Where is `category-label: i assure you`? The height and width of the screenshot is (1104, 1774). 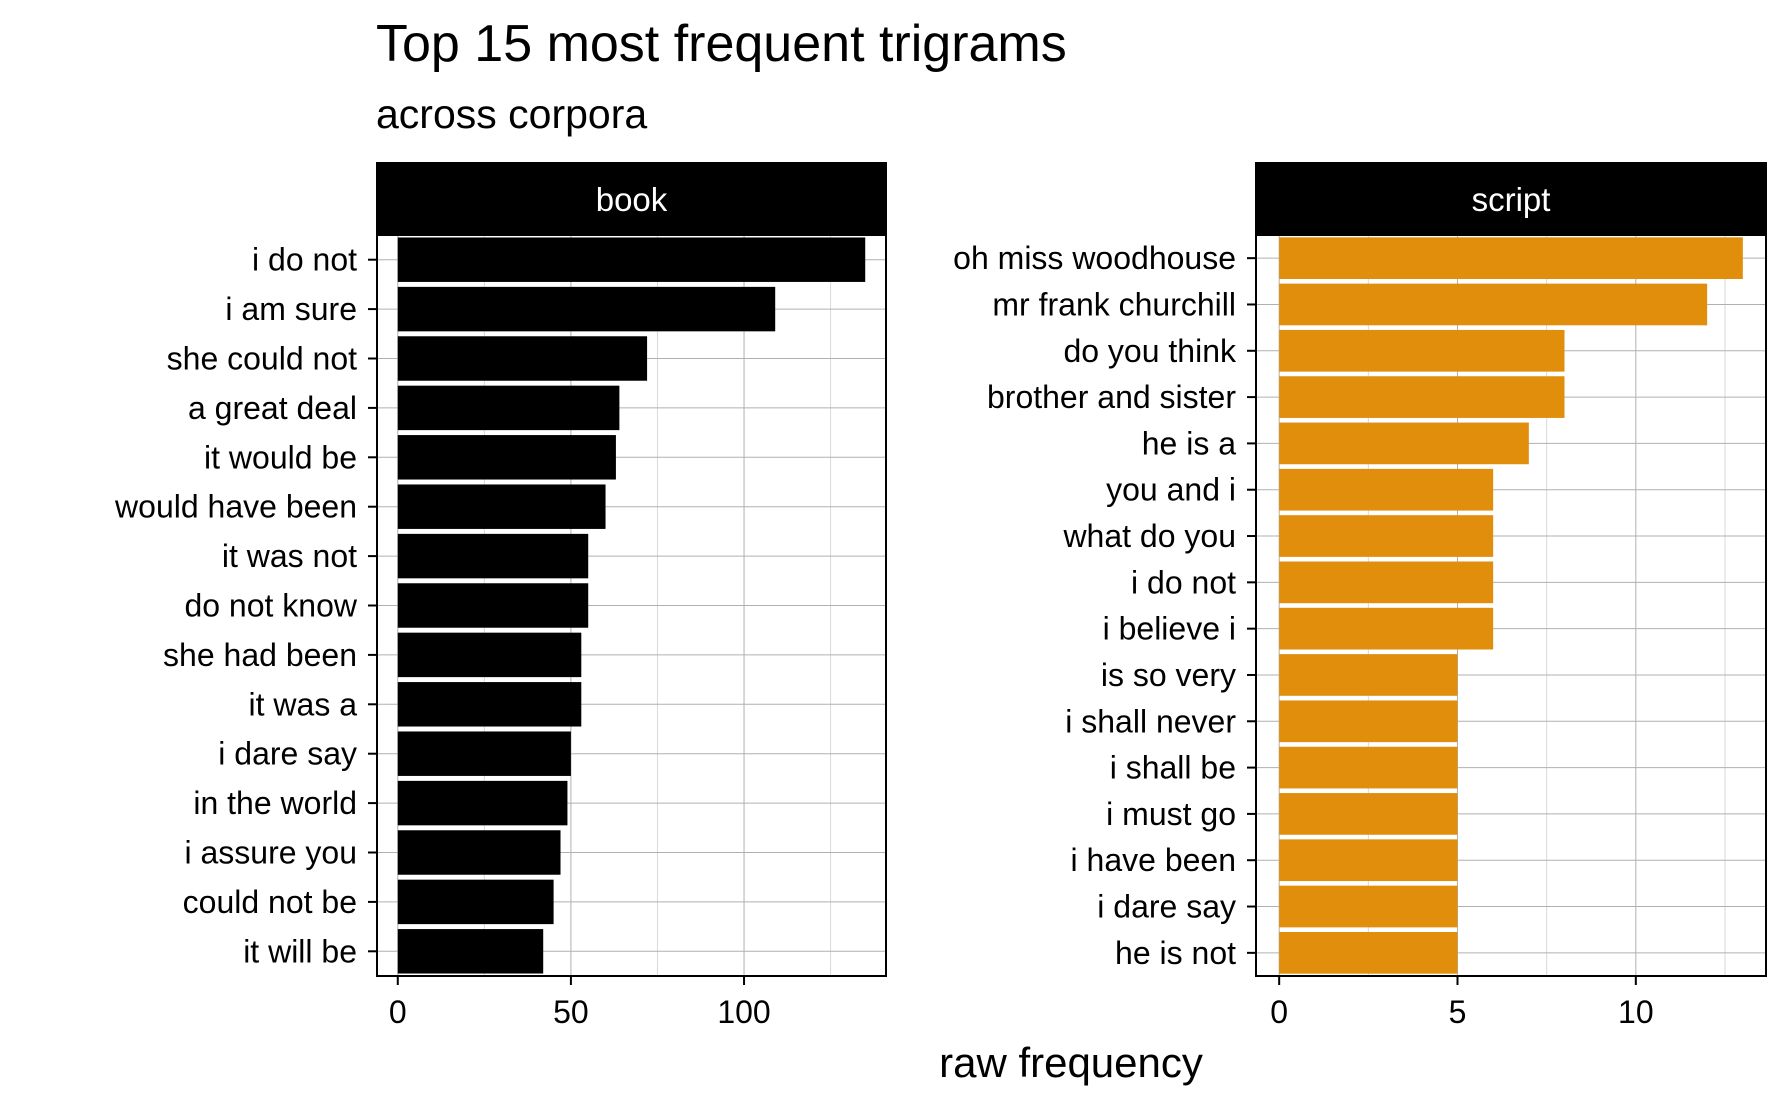
category-label: i assure you is located at coordinates (270, 853).